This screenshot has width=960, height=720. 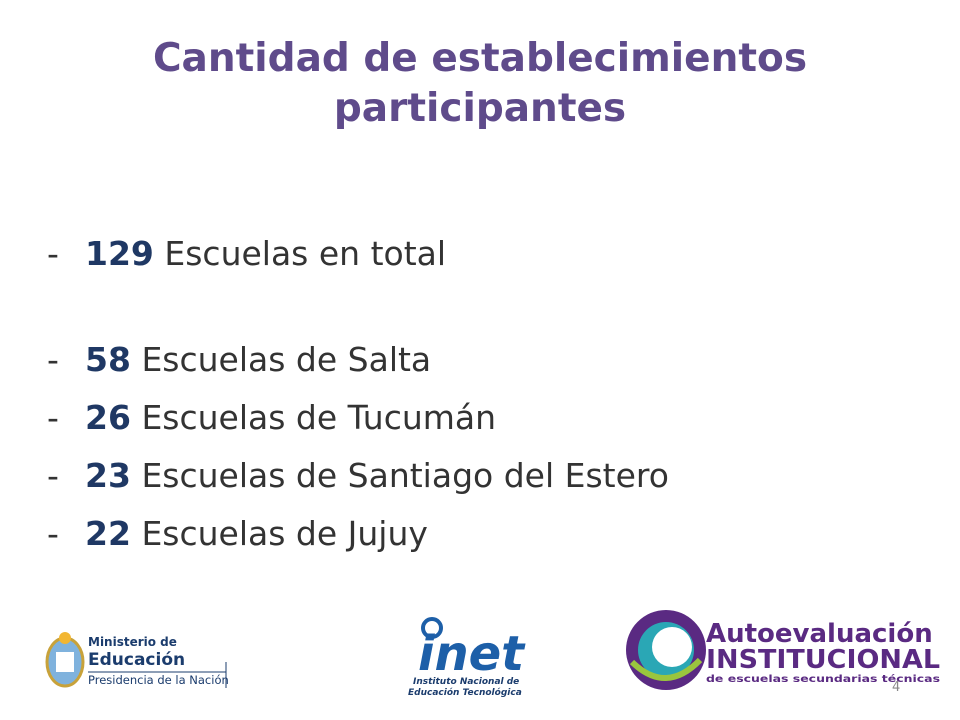 I want to click on ministerio-line3: Presidencia de la Nación, so click(x=158, y=680).